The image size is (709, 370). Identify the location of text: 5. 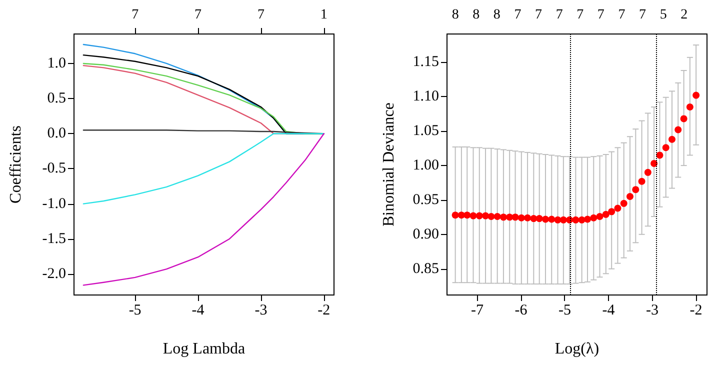
(663, 15).